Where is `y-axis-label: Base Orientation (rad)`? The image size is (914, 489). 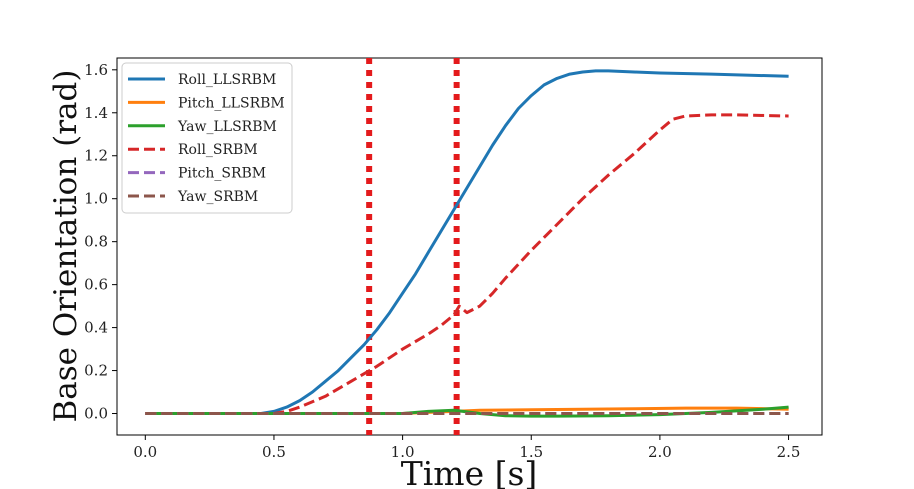 y-axis-label: Base Orientation (rad) is located at coordinates (66, 246).